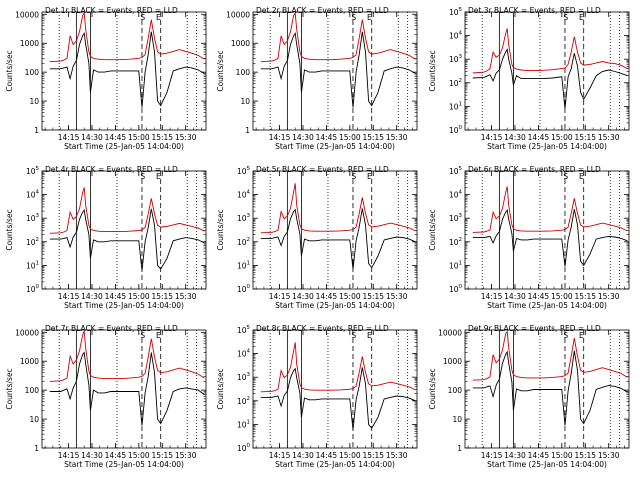 The image size is (640, 484). Describe the element at coordinates (111, 169) in the screenshot. I see `chart-title: Det 4r BLACK = Events, RED = LLD` at that location.